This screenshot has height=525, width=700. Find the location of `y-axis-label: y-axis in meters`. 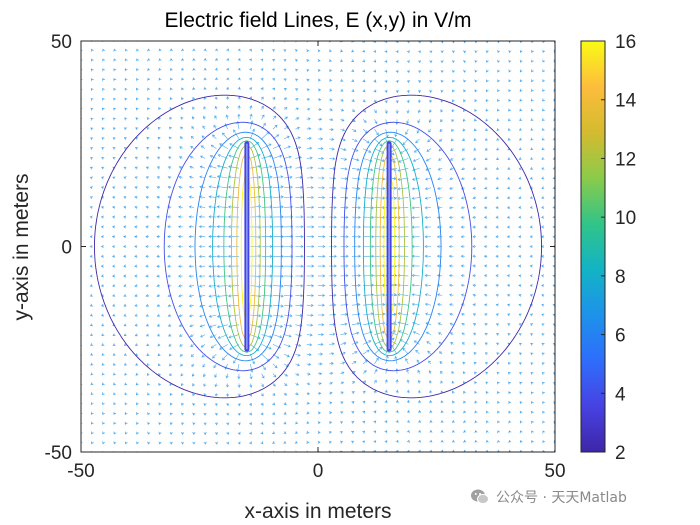

y-axis-label: y-axis in meters is located at coordinates (21, 246).